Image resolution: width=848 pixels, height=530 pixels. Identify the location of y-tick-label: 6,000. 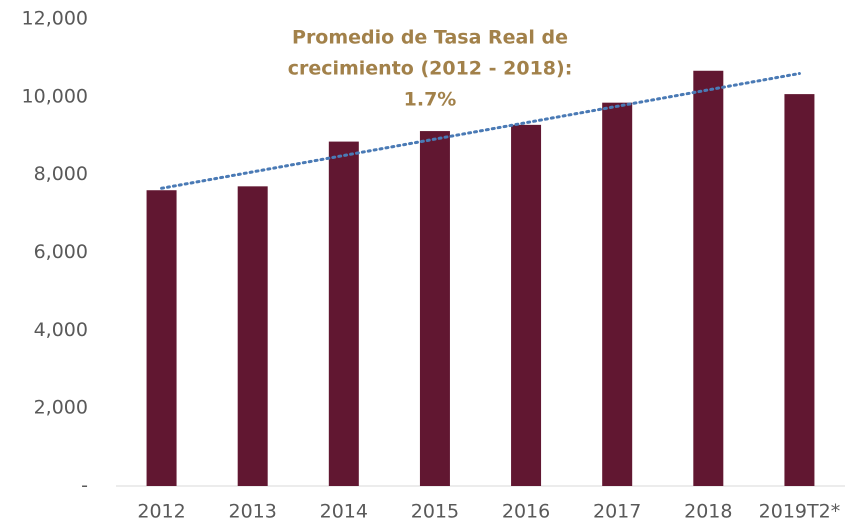
(61, 252).